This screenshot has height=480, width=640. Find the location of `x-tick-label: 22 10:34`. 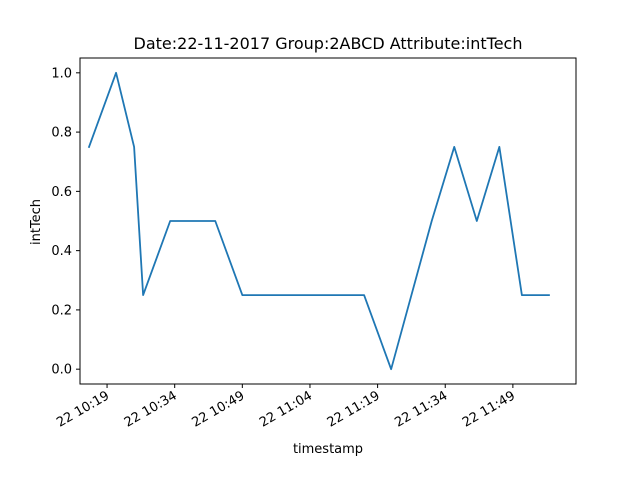

x-tick-label: 22 10:34 is located at coordinates (151, 409).